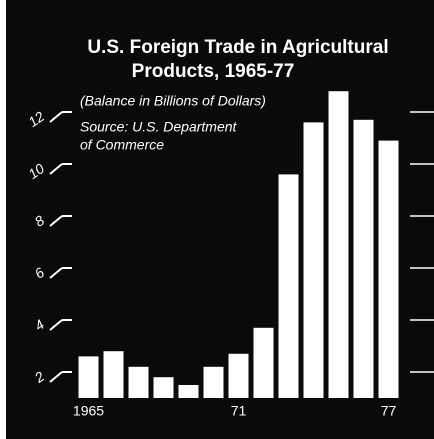 The width and height of the screenshot is (434, 439). What do you see at coordinates (213, 71) in the screenshot?
I see `chart-title-line: Products, 1965-77` at bounding box center [213, 71].